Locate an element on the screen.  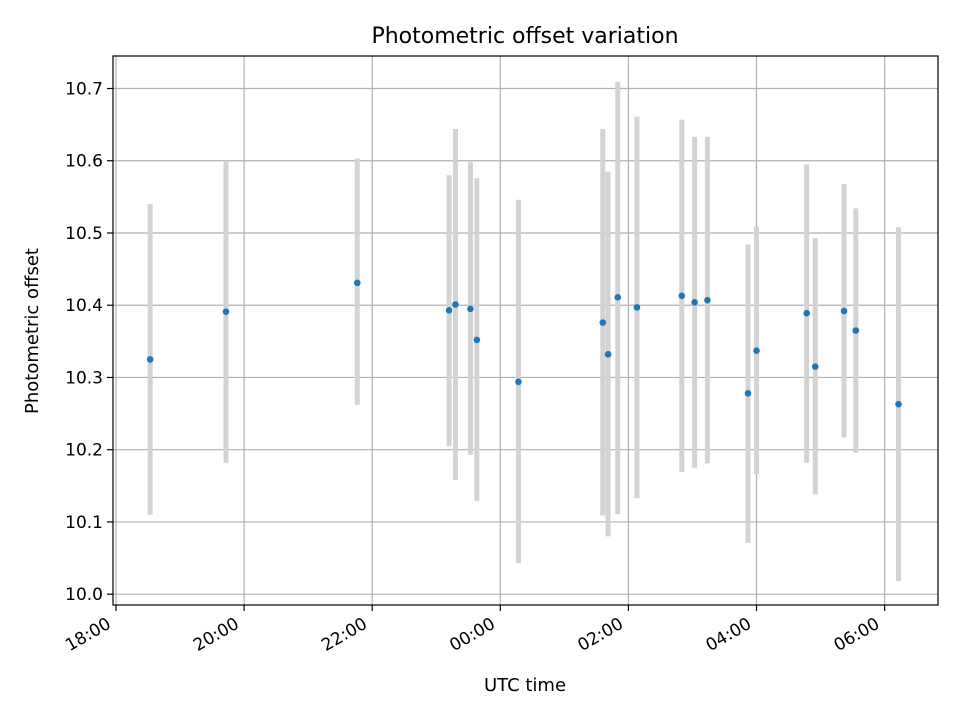
y-tick-label: 10.3 is located at coordinates (84, 378).